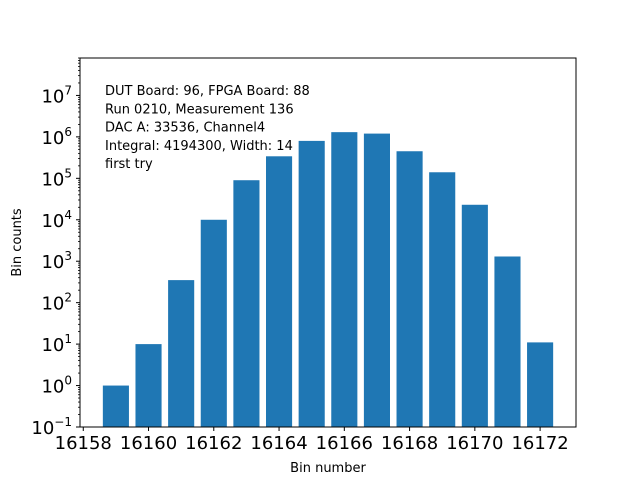 This screenshot has width=640, height=480. I want to click on x-tick-label: 16168, so click(409, 443).